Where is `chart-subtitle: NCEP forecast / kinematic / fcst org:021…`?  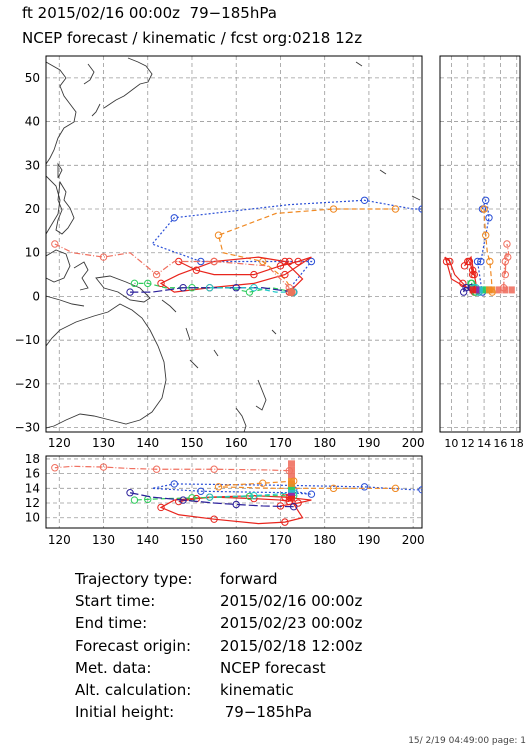 chart-subtitle: NCEP forecast / kinematic / fcst org:021… is located at coordinates (192, 38).